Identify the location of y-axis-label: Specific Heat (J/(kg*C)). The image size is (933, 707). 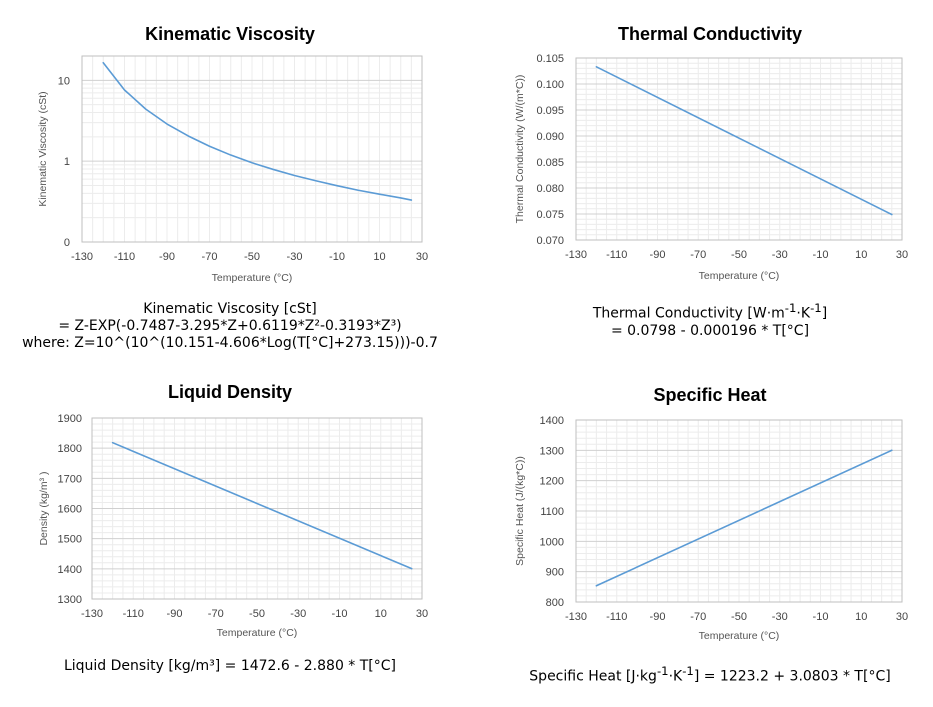
(520, 511).